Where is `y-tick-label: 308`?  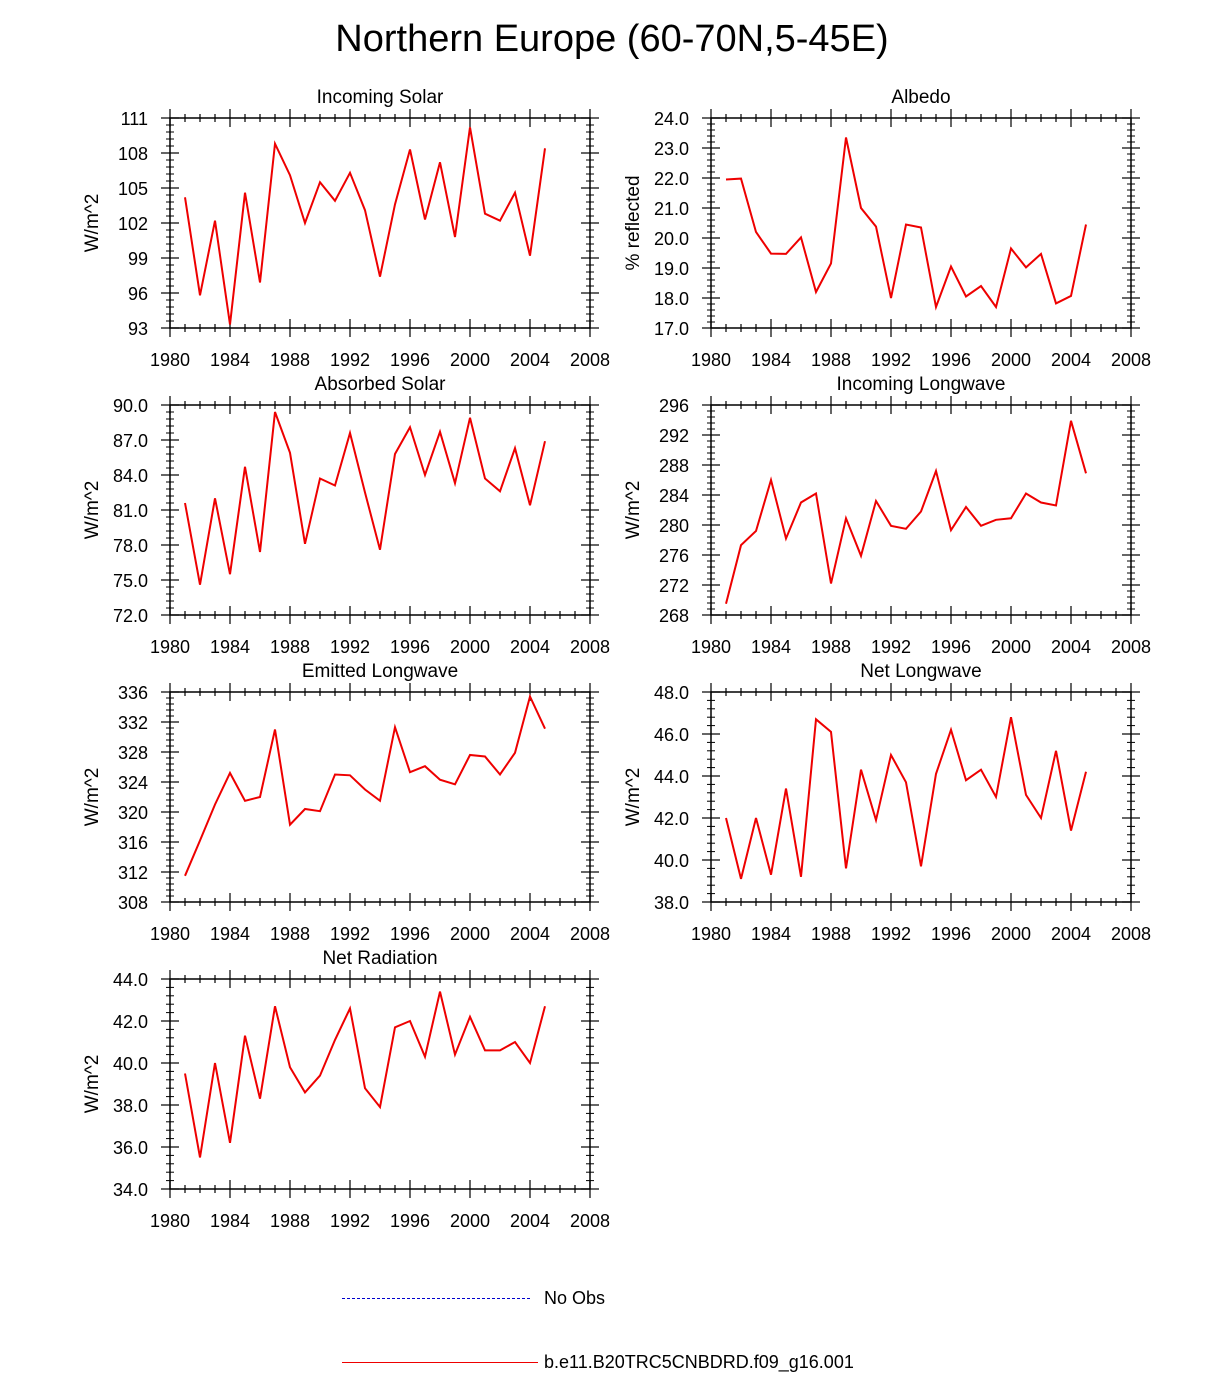 y-tick-label: 308 is located at coordinates (133, 903).